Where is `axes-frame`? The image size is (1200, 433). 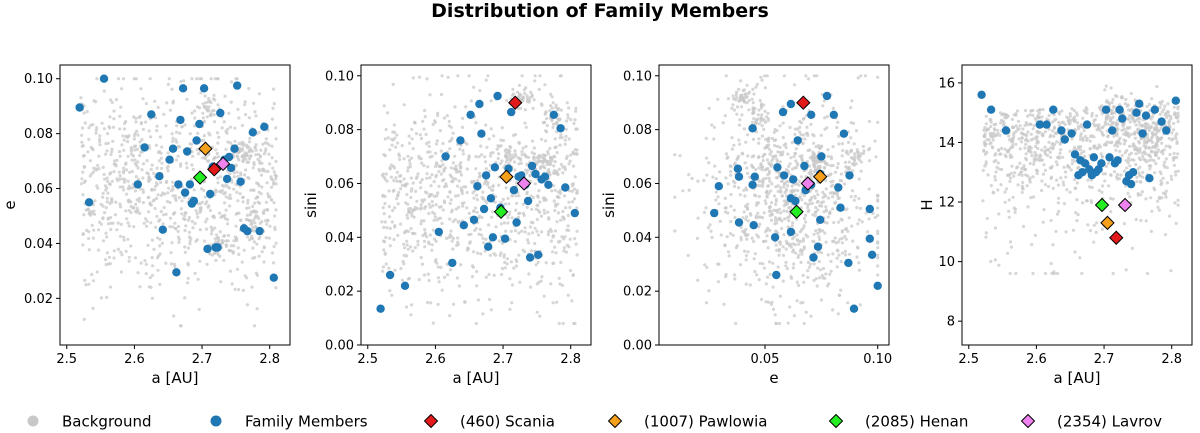 axes-frame is located at coordinates (476, 205).